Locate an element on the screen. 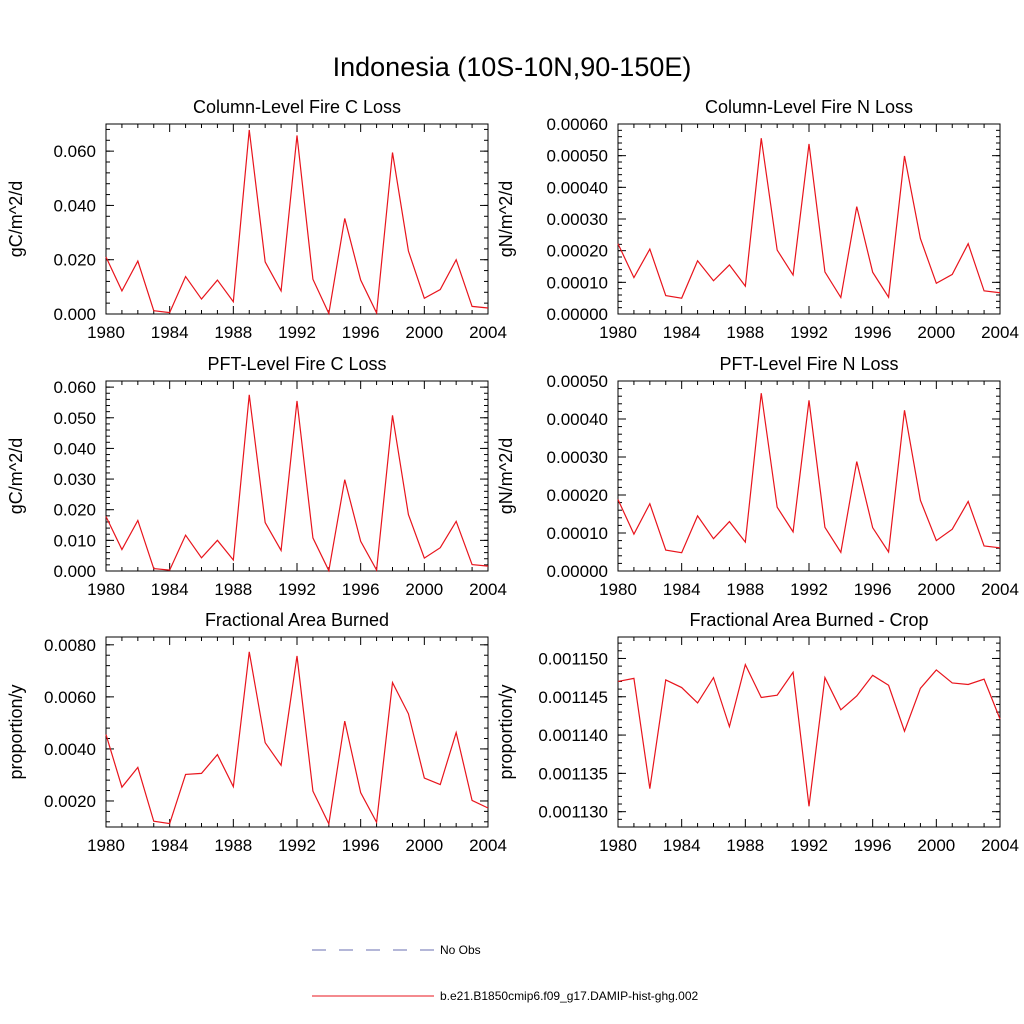  y-tick-label: 0.0040 is located at coordinates (70, 749).